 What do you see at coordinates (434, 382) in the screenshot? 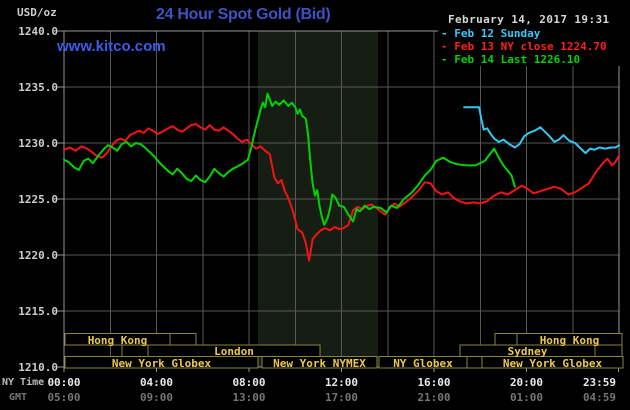
I see `x-axis-label-ny: 16:00` at bounding box center [434, 382].